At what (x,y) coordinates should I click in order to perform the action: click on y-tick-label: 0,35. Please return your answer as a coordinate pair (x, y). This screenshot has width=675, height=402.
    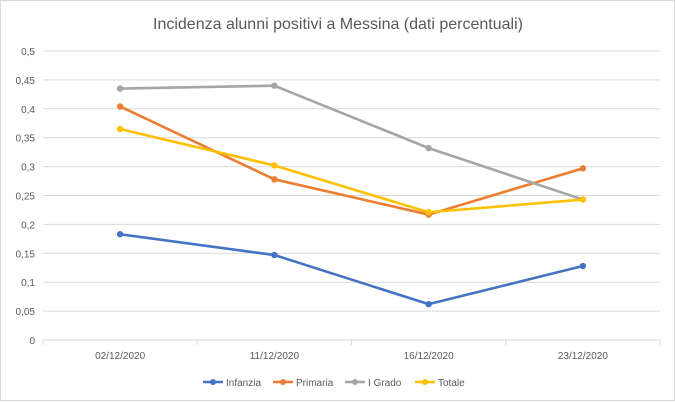
    Looking at the image, I should click on (26, 139).